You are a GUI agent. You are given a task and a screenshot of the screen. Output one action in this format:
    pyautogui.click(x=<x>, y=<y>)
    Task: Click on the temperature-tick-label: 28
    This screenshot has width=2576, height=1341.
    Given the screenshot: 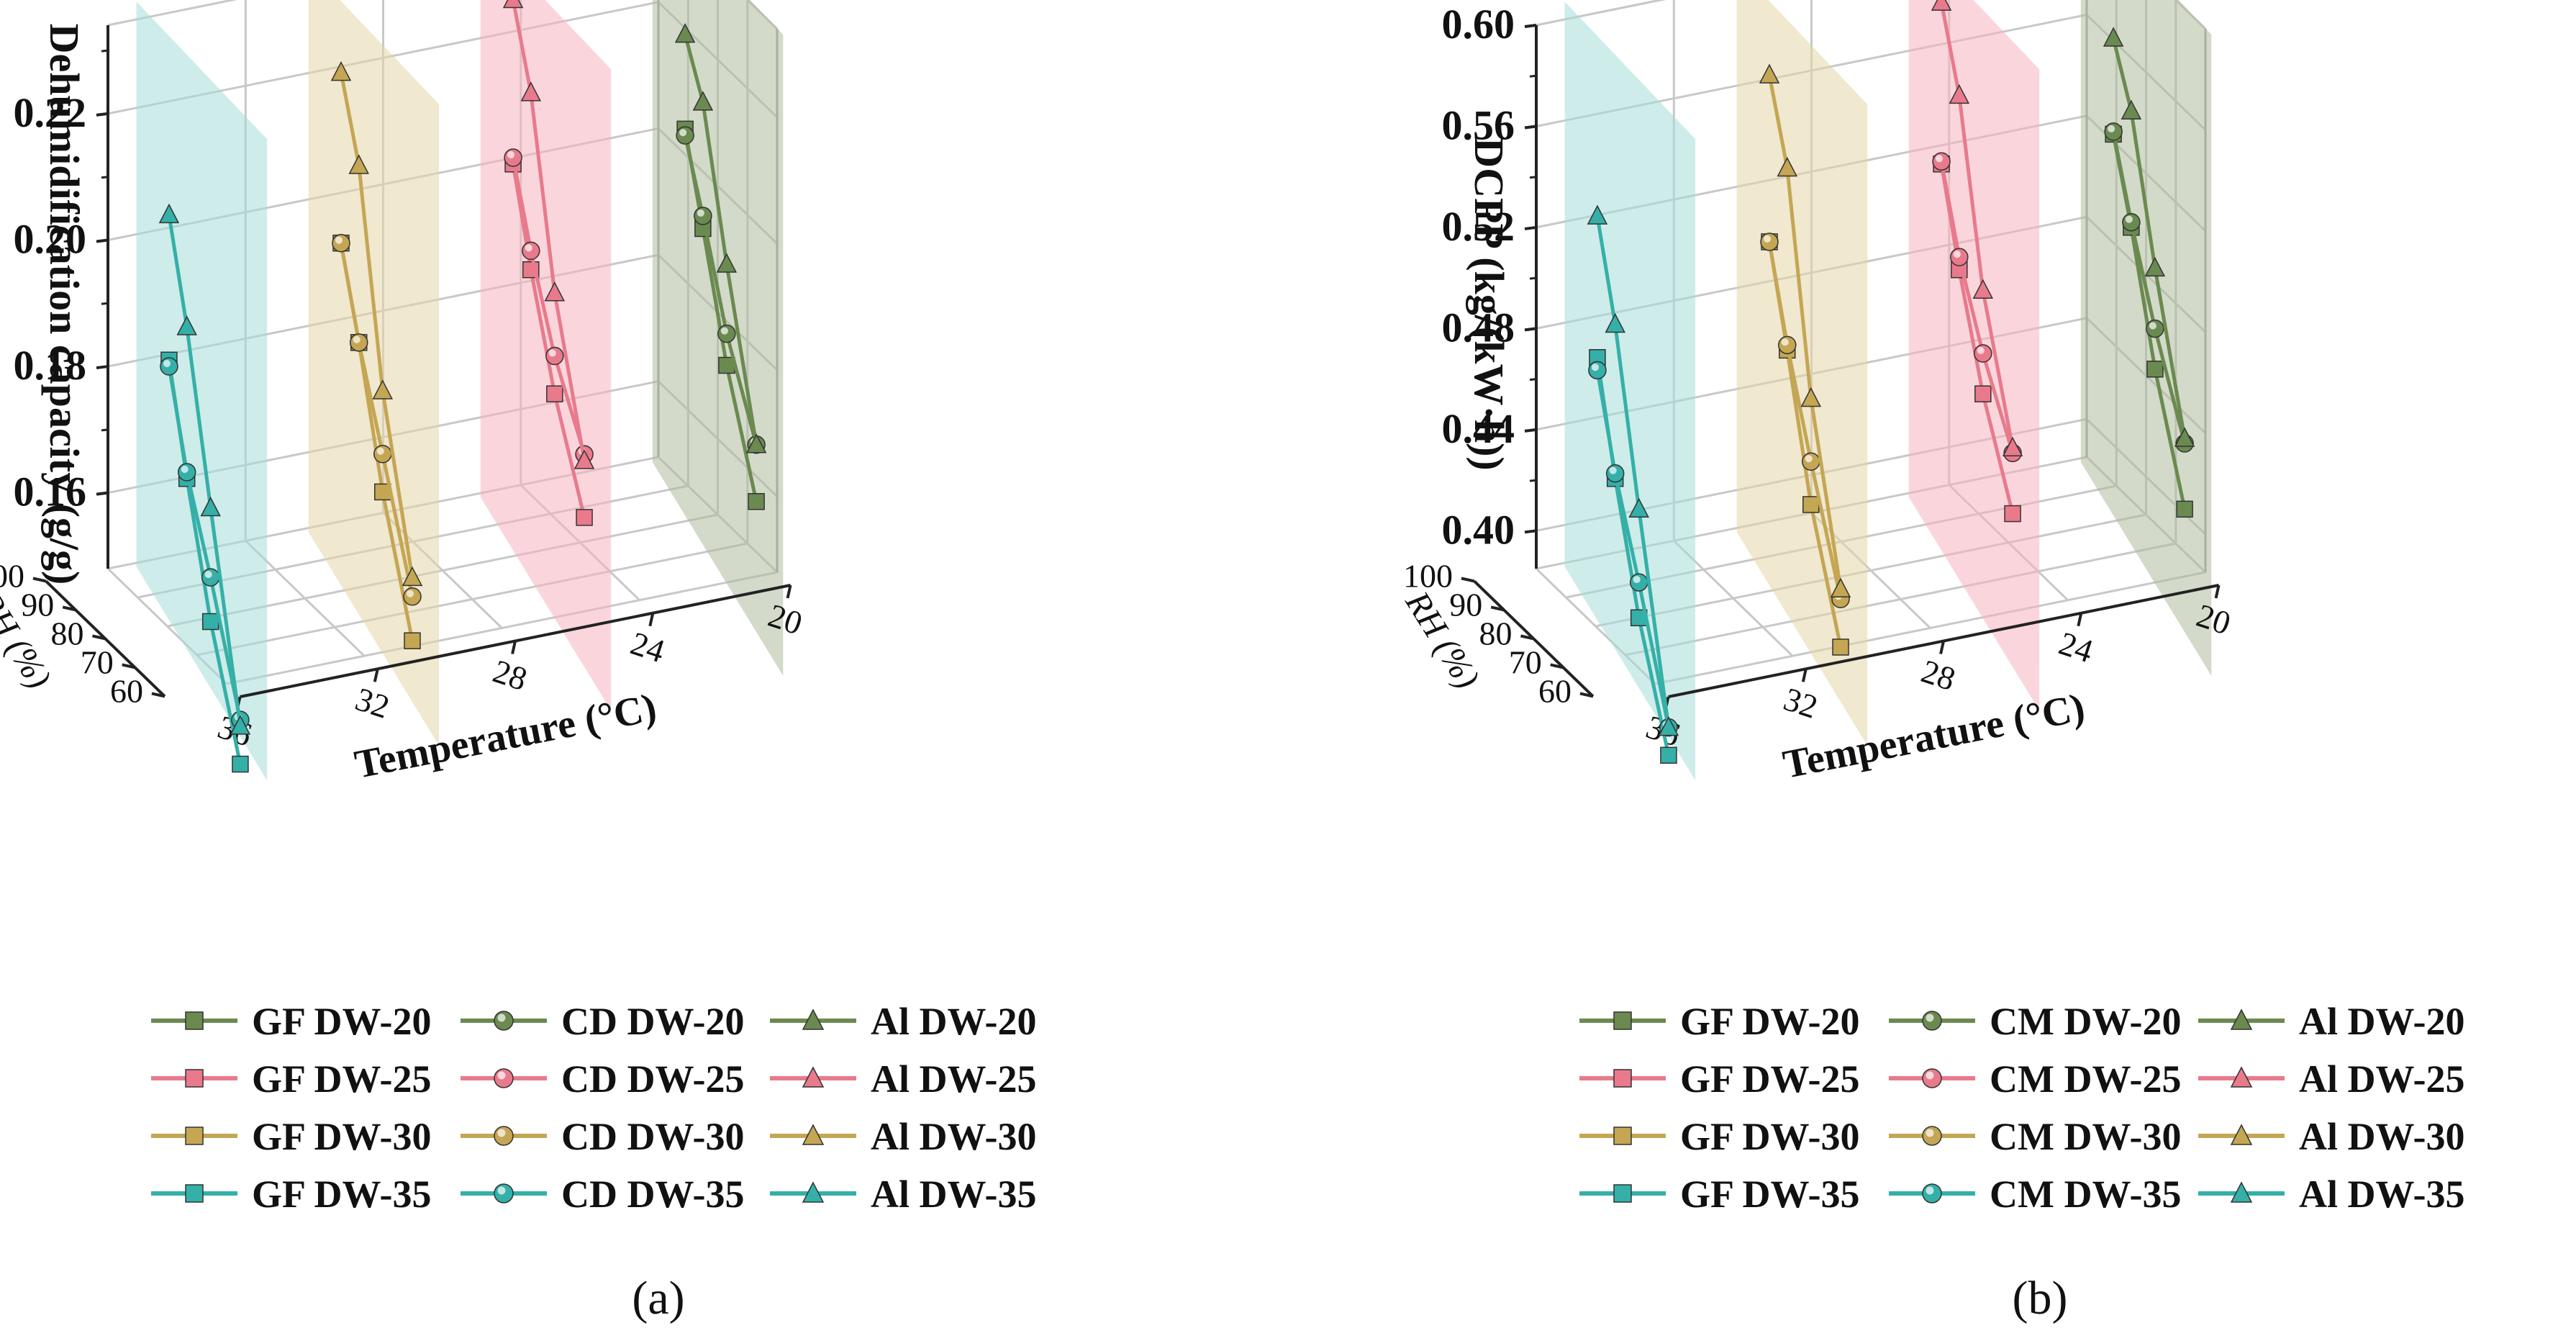 What is the action you would take?
    pyautogui.click(x=1938, y=674)
    